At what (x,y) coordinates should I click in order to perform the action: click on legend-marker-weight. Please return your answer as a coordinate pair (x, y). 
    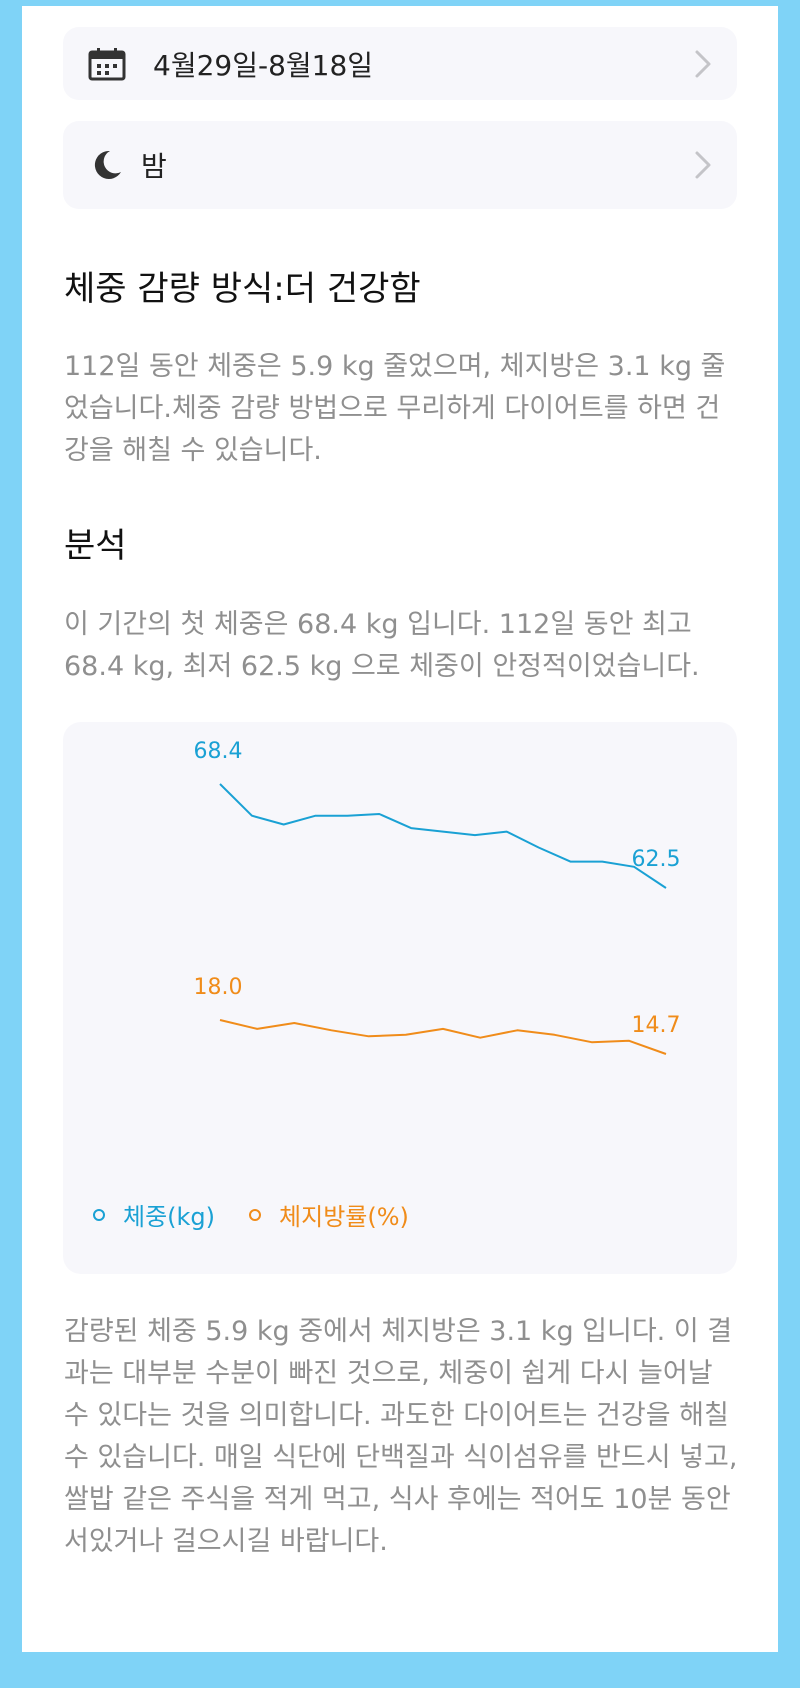
    Looking at the image, I should click on (99, 1214).